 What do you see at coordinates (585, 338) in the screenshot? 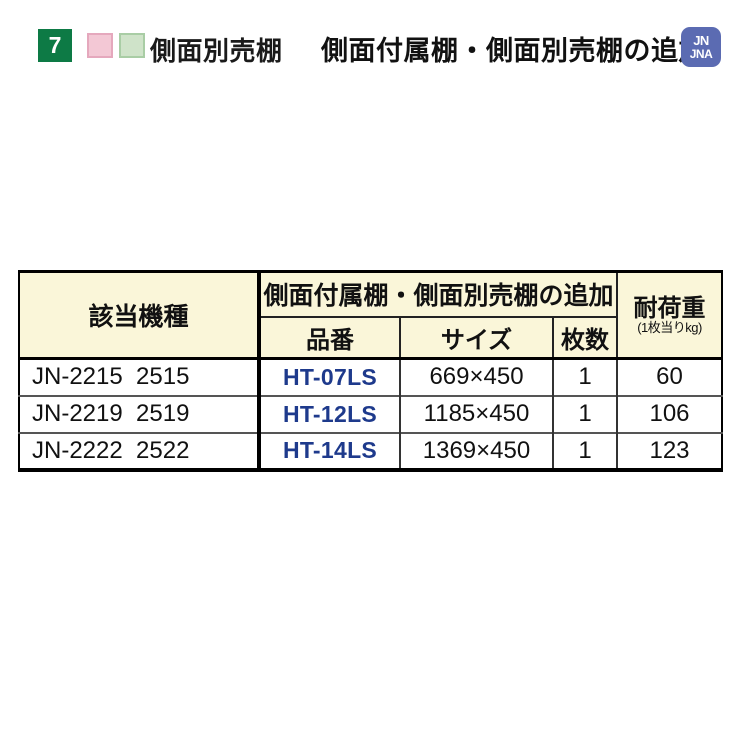
I see `col-header-qty: 枚数` at bounding box center [585, 338].